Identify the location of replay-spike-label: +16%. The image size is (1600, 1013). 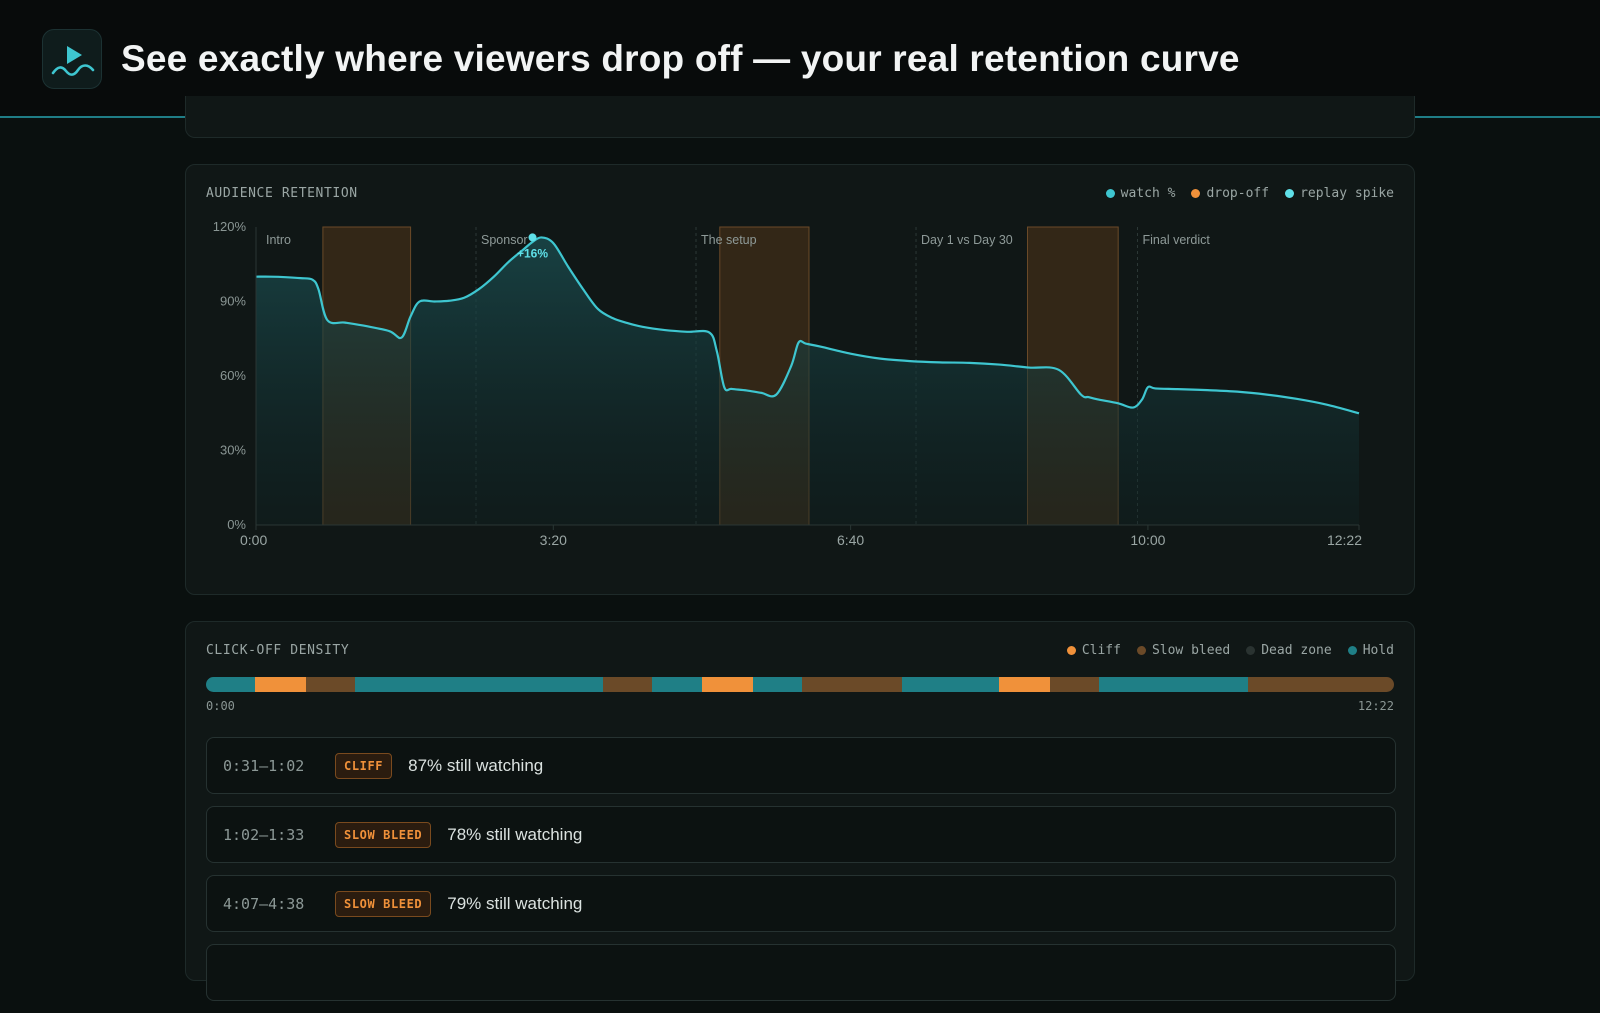
(532, 253).